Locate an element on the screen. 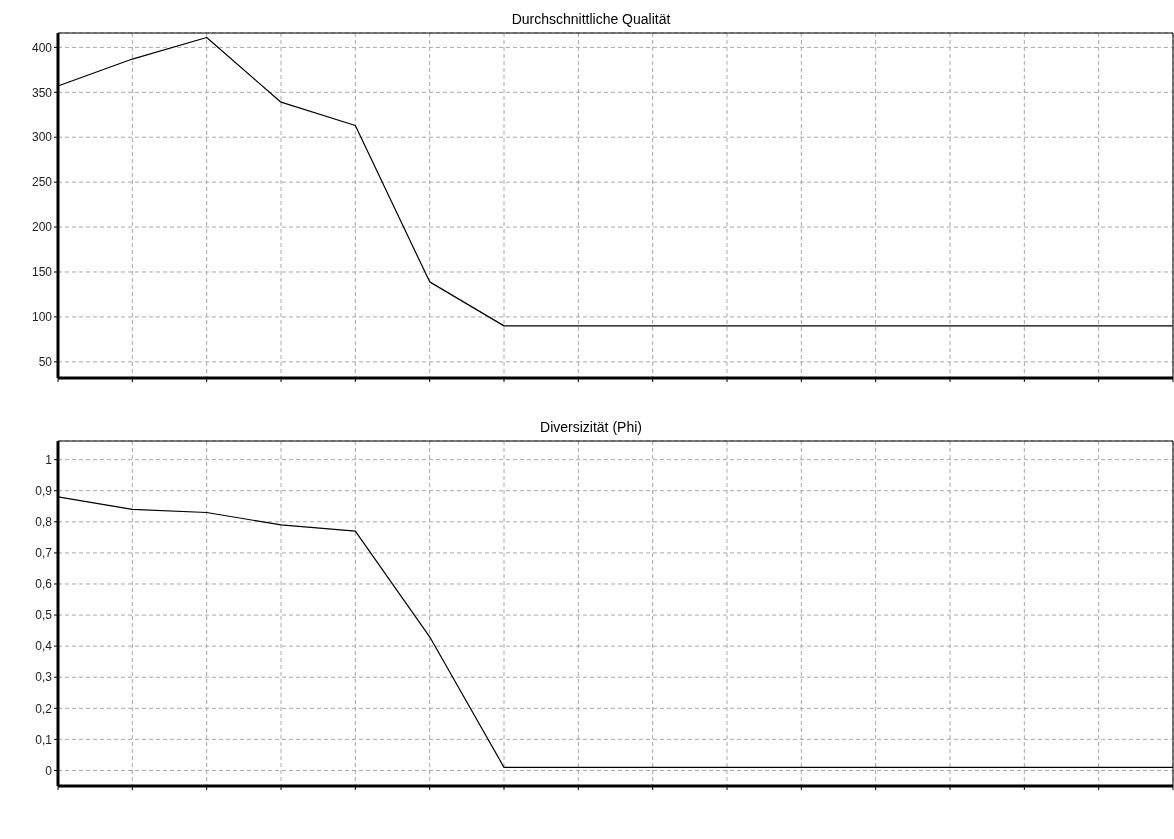 The image size is (1174, 839). y-tick-label: 1 is located at coordinates (49, 459).